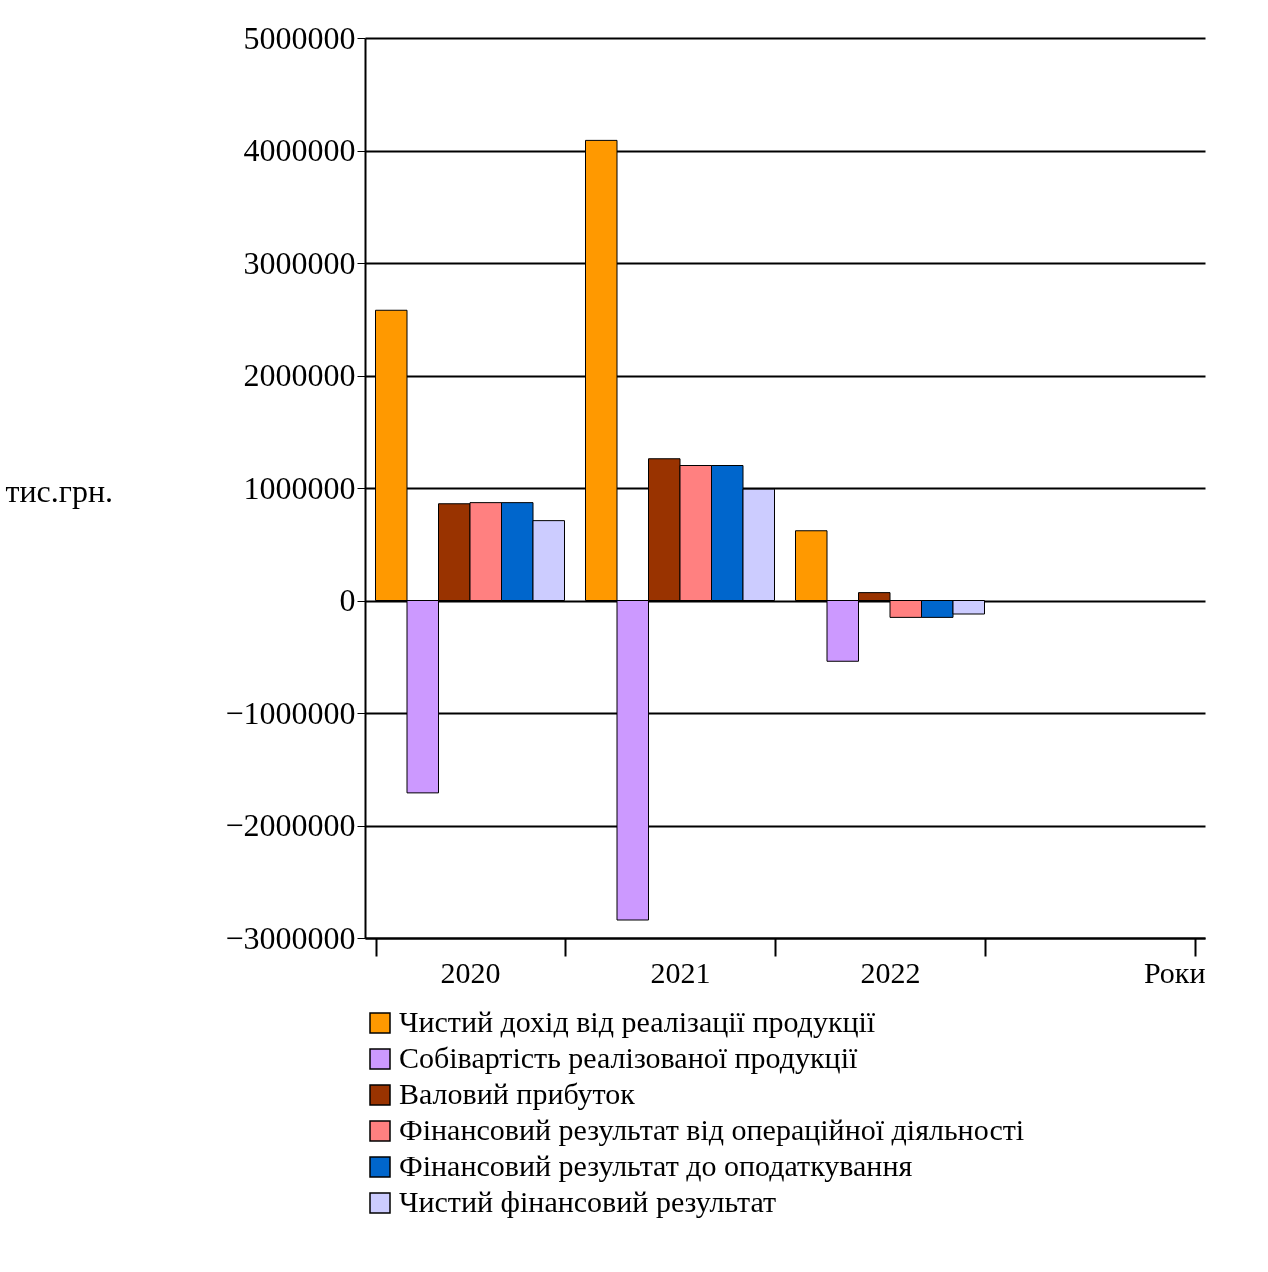  I want to click on legend-label: Валовий прибуток, so click(517, 1093).